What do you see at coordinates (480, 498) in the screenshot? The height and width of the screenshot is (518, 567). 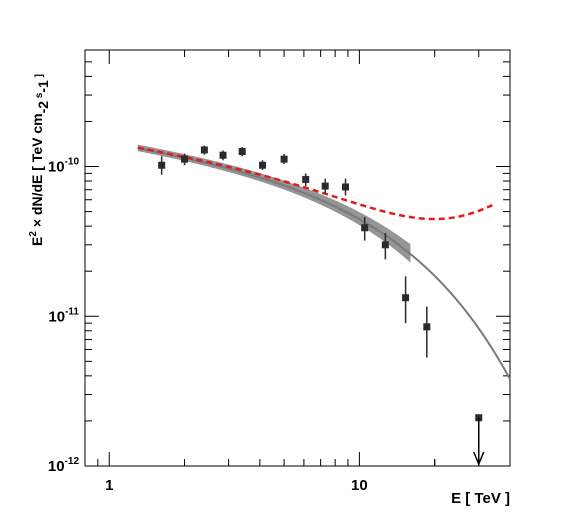 I see `x-axis-title: E [ TeV ]` at bounding box center [480, 498].